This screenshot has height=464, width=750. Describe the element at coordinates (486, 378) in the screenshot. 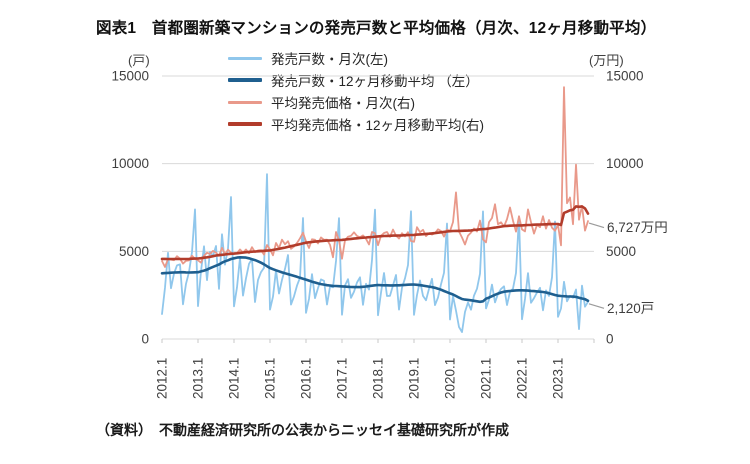

I see `x-tick-label-2021.1: 2021.1` at that location.